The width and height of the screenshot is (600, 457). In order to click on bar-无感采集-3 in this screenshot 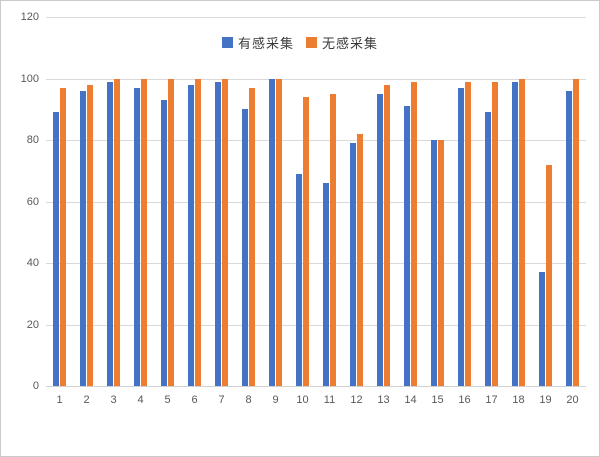, I will do `click(117, 232)`.